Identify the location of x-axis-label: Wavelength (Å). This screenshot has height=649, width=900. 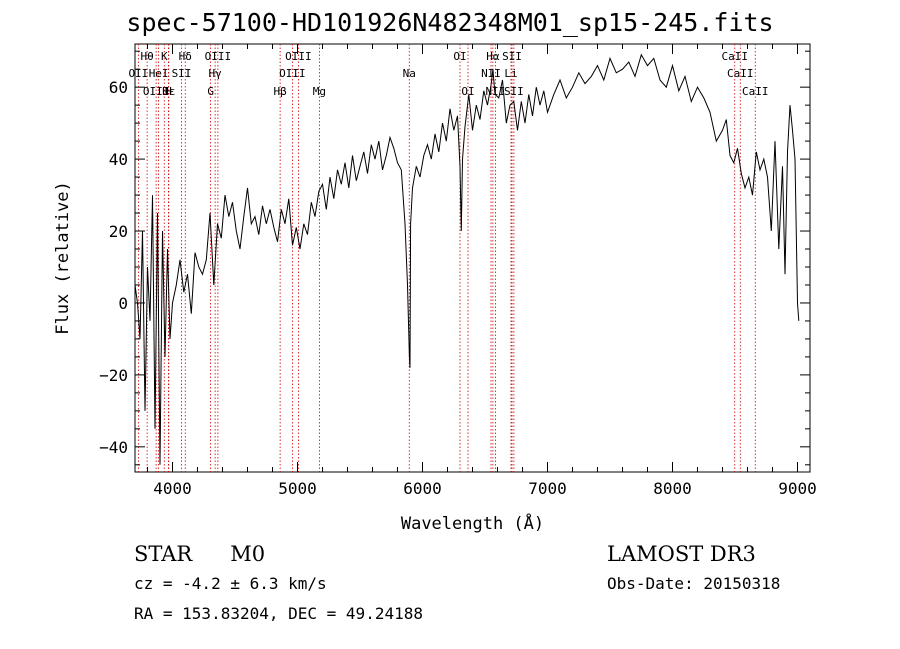
(472, 523).